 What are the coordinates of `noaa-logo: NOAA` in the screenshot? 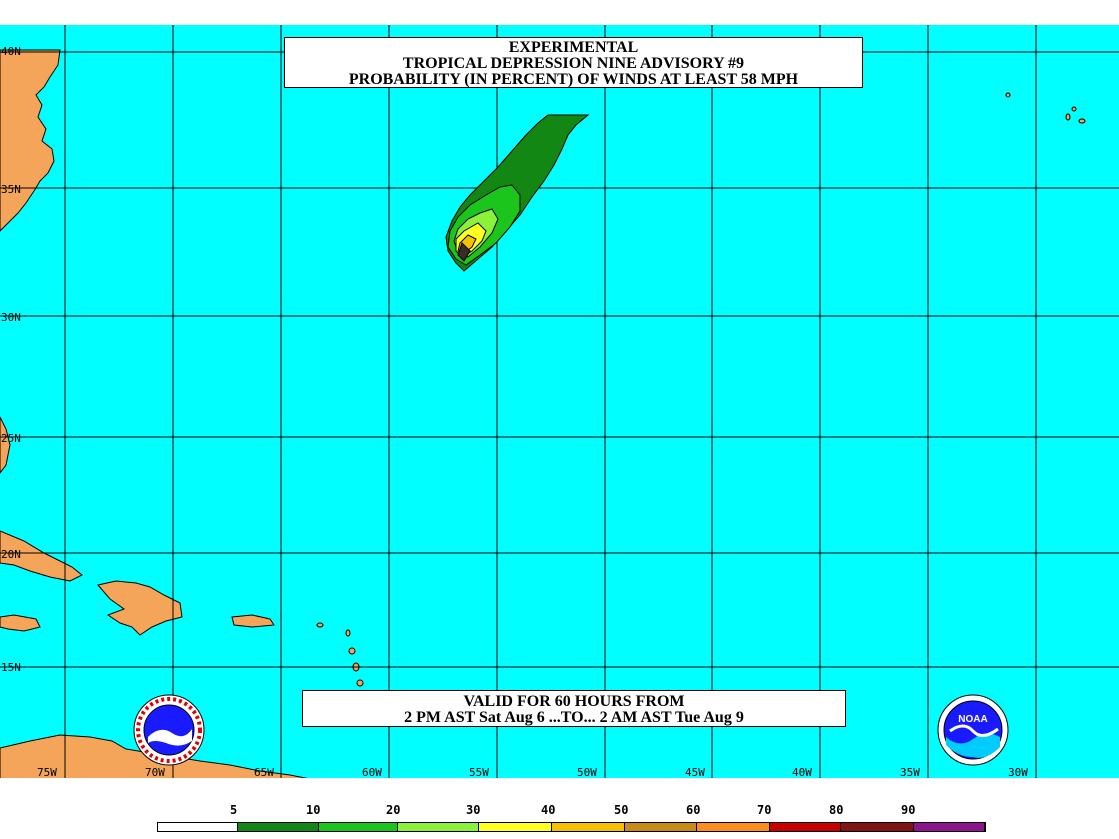 It's located at (973, 730).